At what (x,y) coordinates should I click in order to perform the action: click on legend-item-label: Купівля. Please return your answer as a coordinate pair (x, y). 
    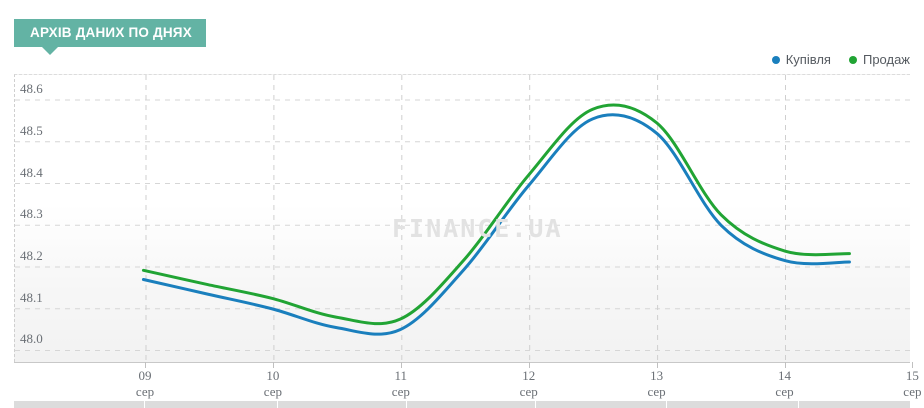
    Looking at the image, I should click on (808, 59).